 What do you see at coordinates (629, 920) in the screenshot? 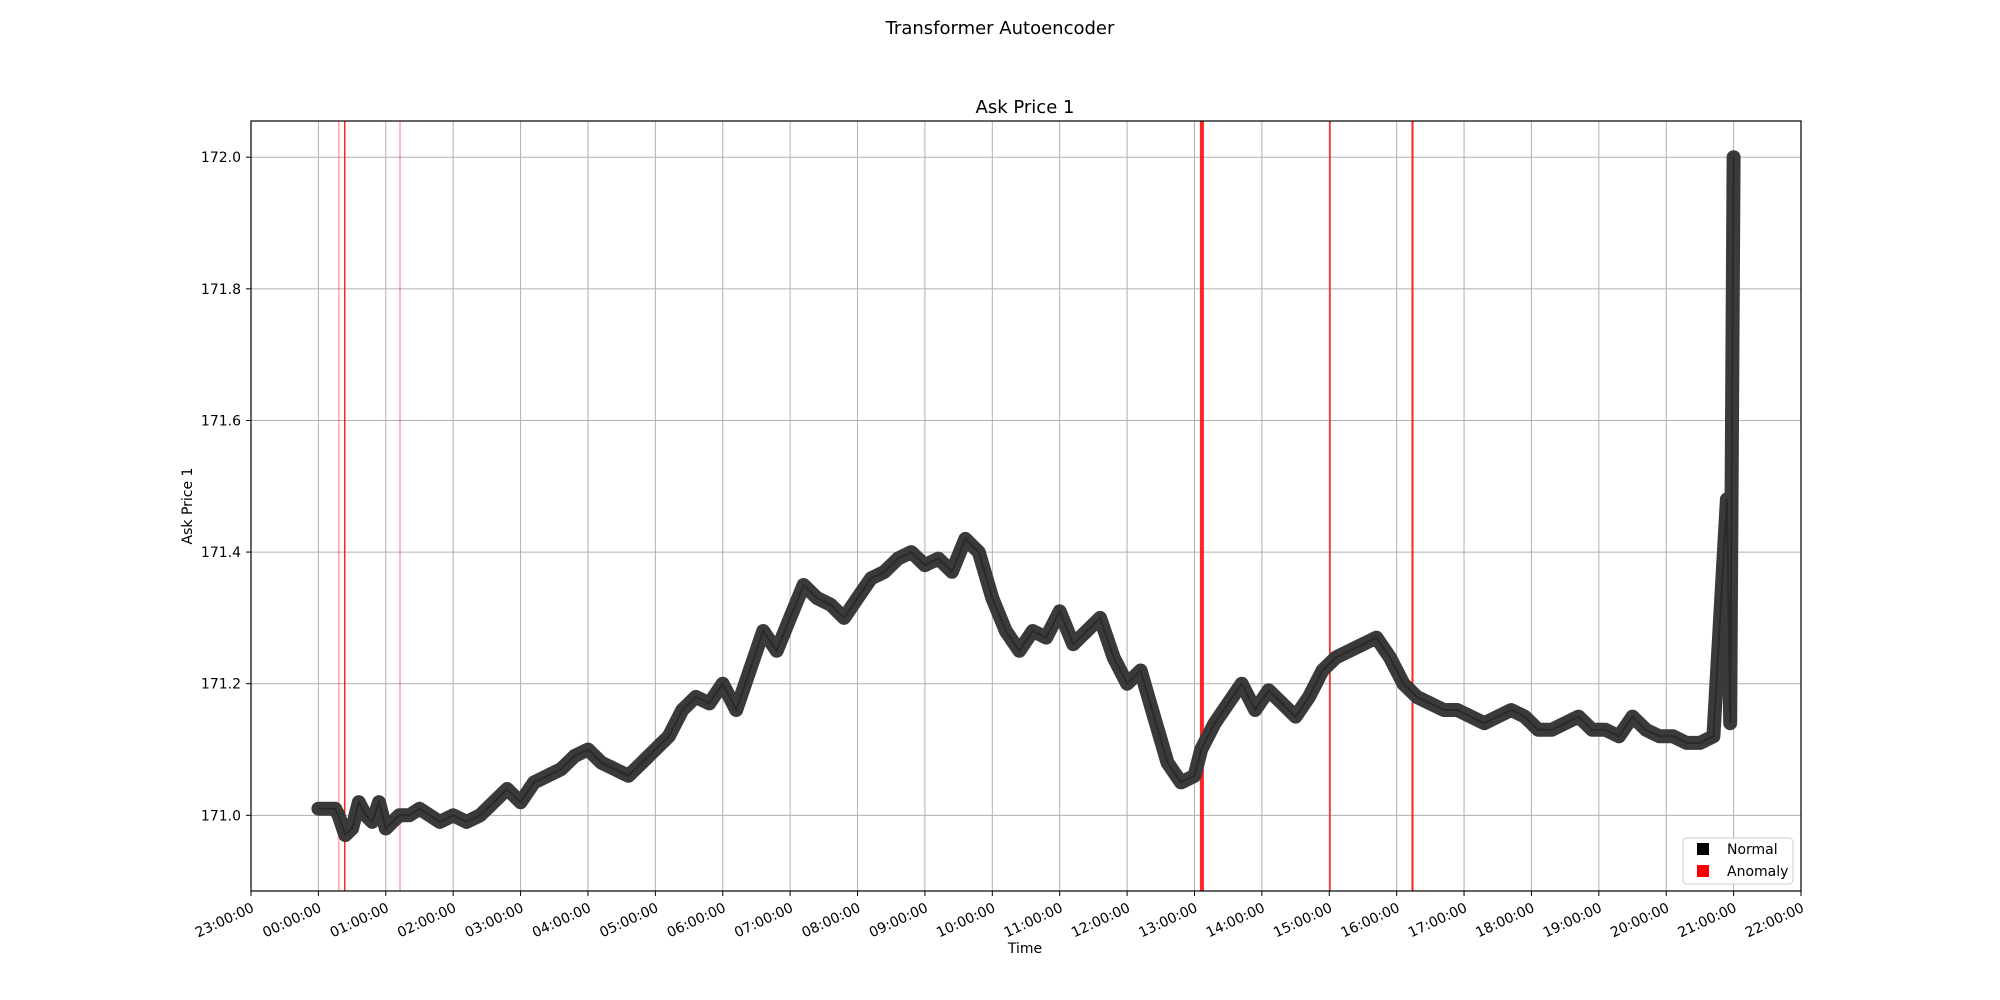
I see `x-tick-label: 05:00:00` at bounding box center [629, 920].